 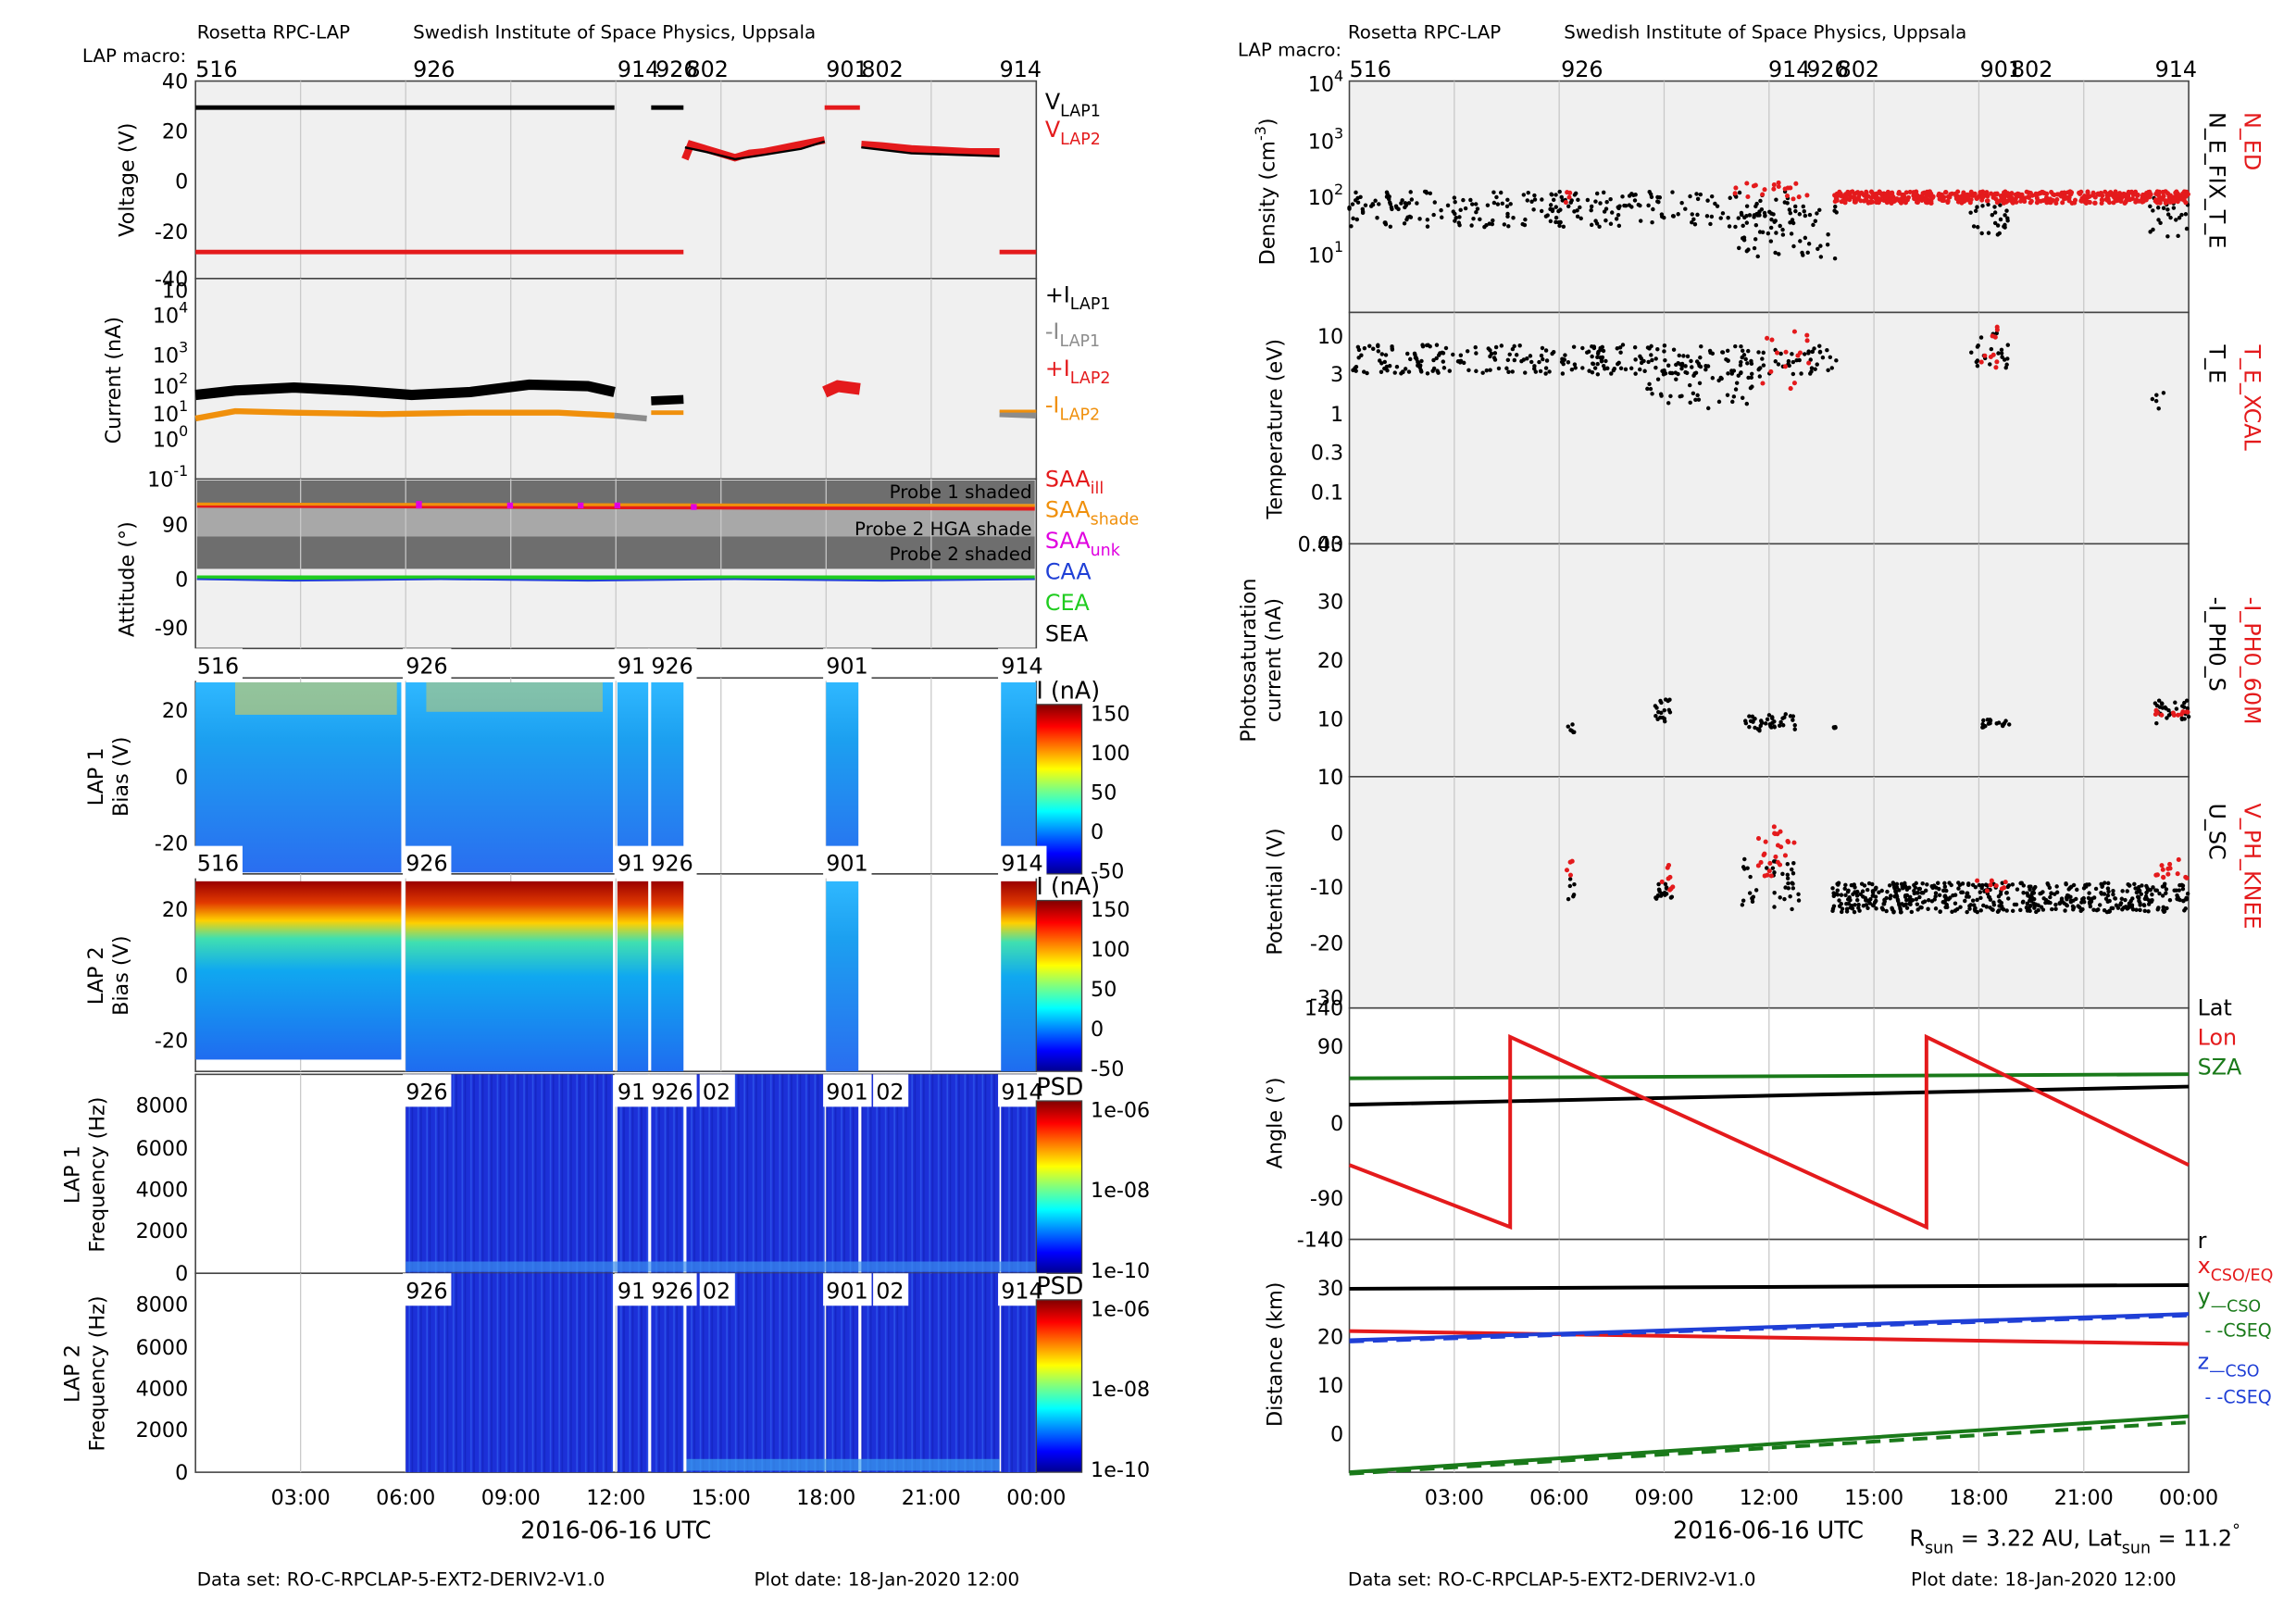 I want to click on legend-name: y, so click(x=2204, y=1297).